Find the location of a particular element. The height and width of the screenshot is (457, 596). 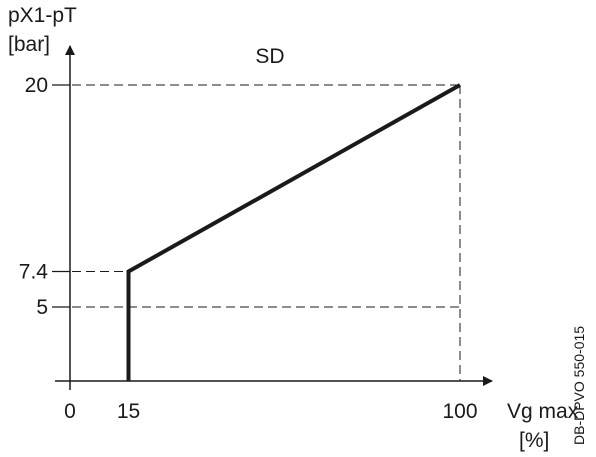

y-tick-labels: 5 7.4 20 is located at coordinates (44, 196).